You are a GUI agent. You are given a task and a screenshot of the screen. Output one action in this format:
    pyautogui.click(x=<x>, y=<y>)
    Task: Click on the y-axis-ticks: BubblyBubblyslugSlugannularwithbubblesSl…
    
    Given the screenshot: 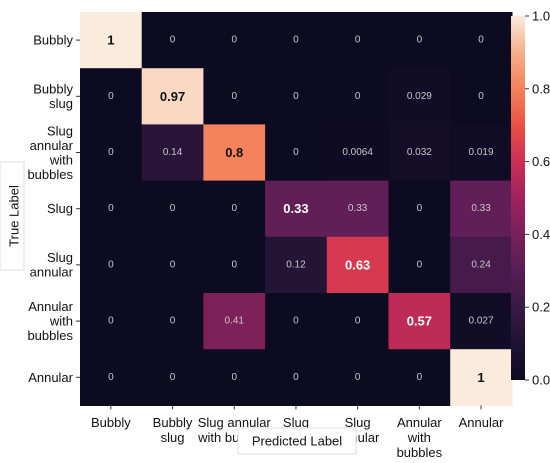 What is the action you would take?
    pyautogui.click(x=53, y=209)
    